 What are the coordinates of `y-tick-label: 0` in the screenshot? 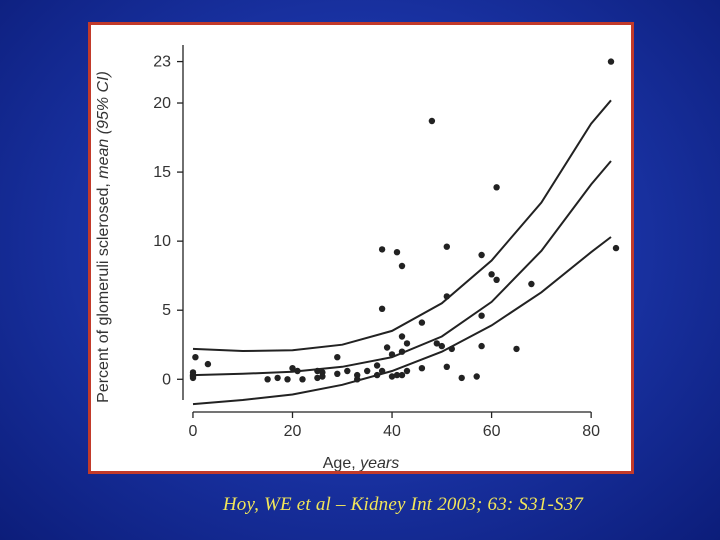 It's located at (166, 379).